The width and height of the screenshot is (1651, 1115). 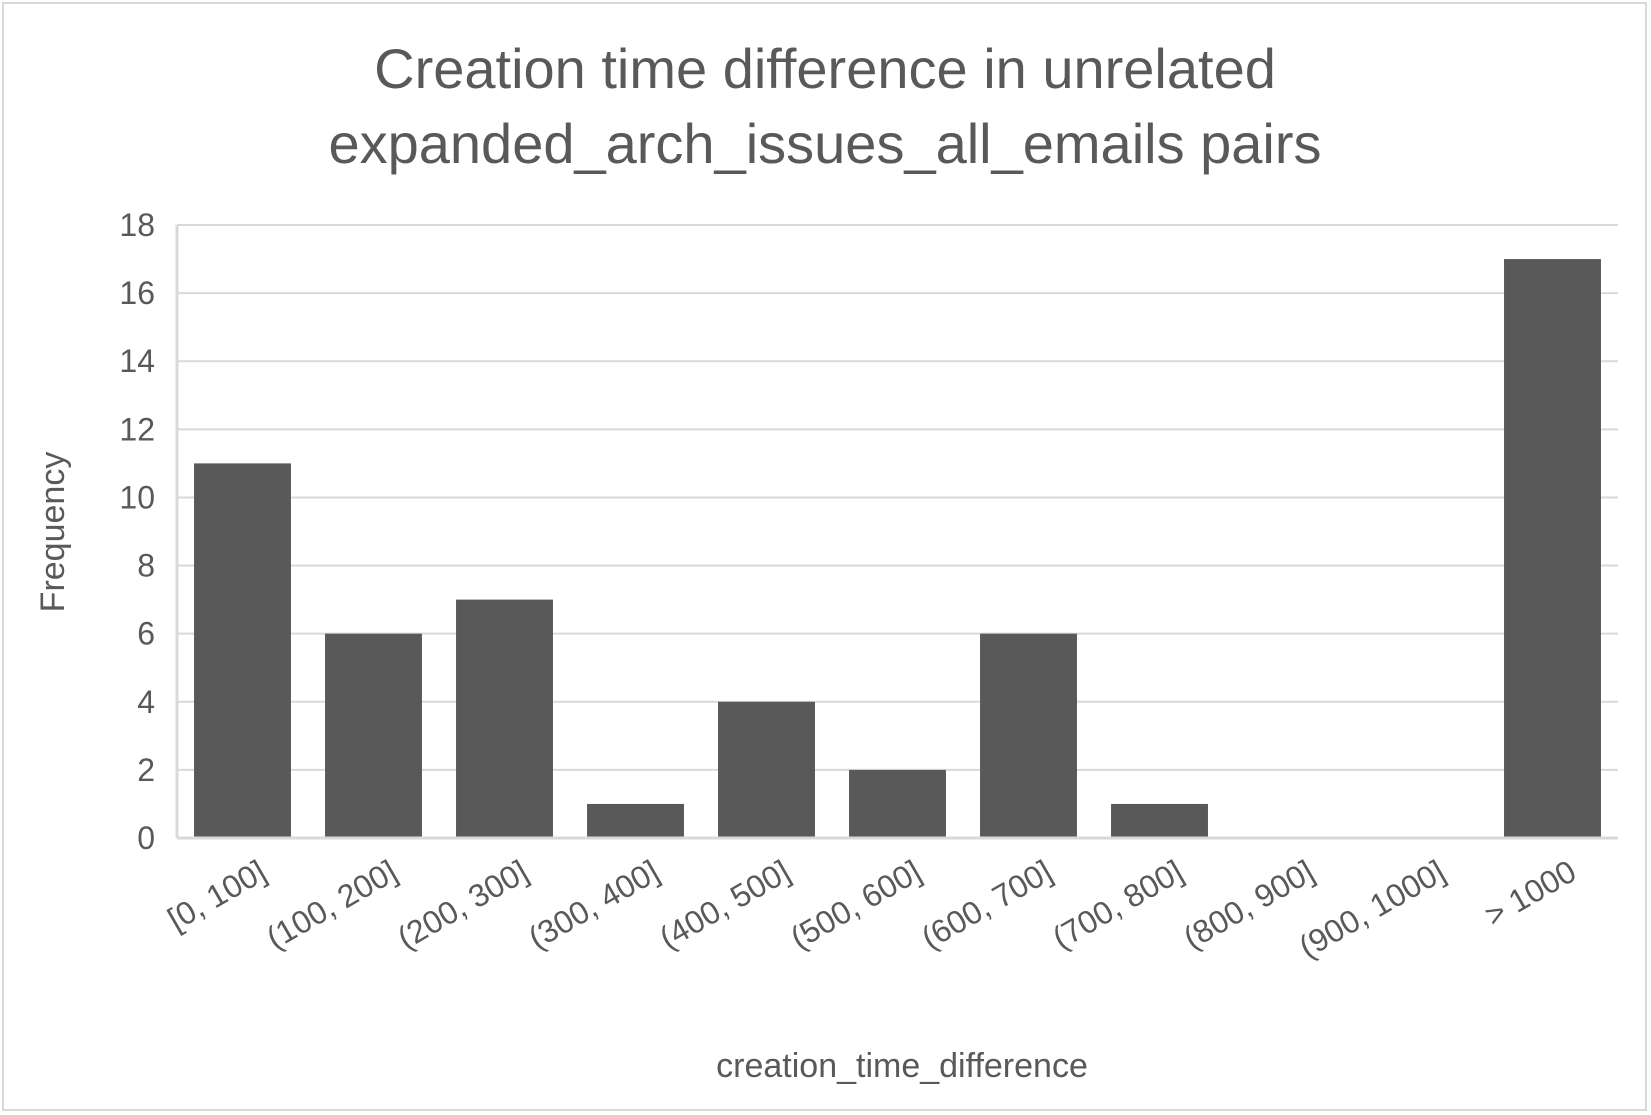 I want to click on y-tick-label: 6, so click(x=146, y=634).